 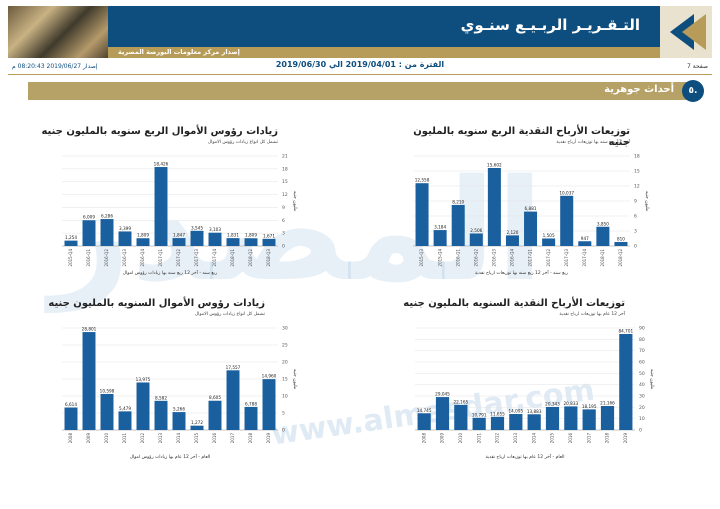 I want to click on y-tick-label: 90, so click(x=642, y=329).